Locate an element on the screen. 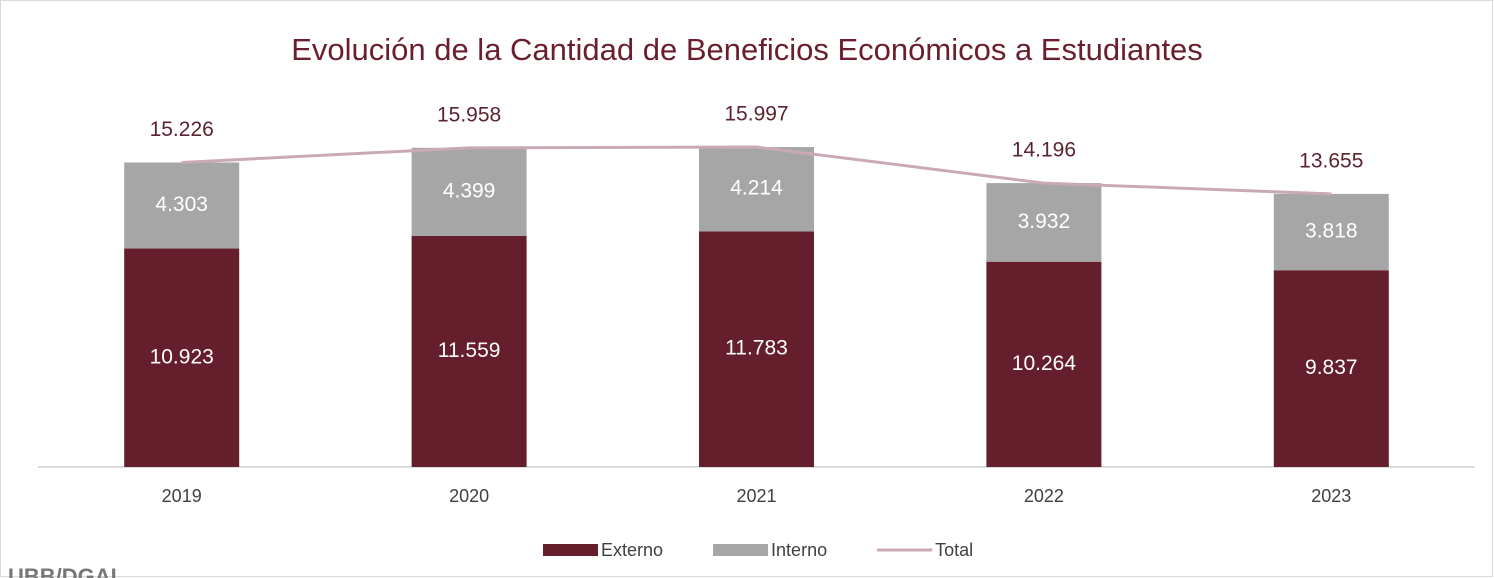 Image resolution: width=1494 pixels, height=578 pixels. total-line is located at coordinates (756, 170).